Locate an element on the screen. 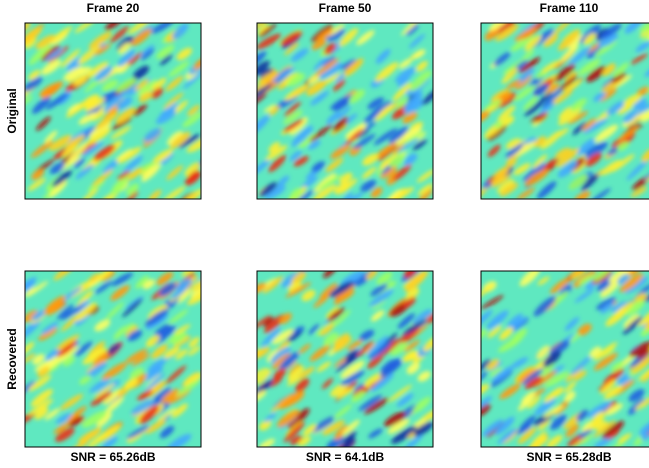  snr-label: SNR = 65.26dB is located at coordinates (112, 457).